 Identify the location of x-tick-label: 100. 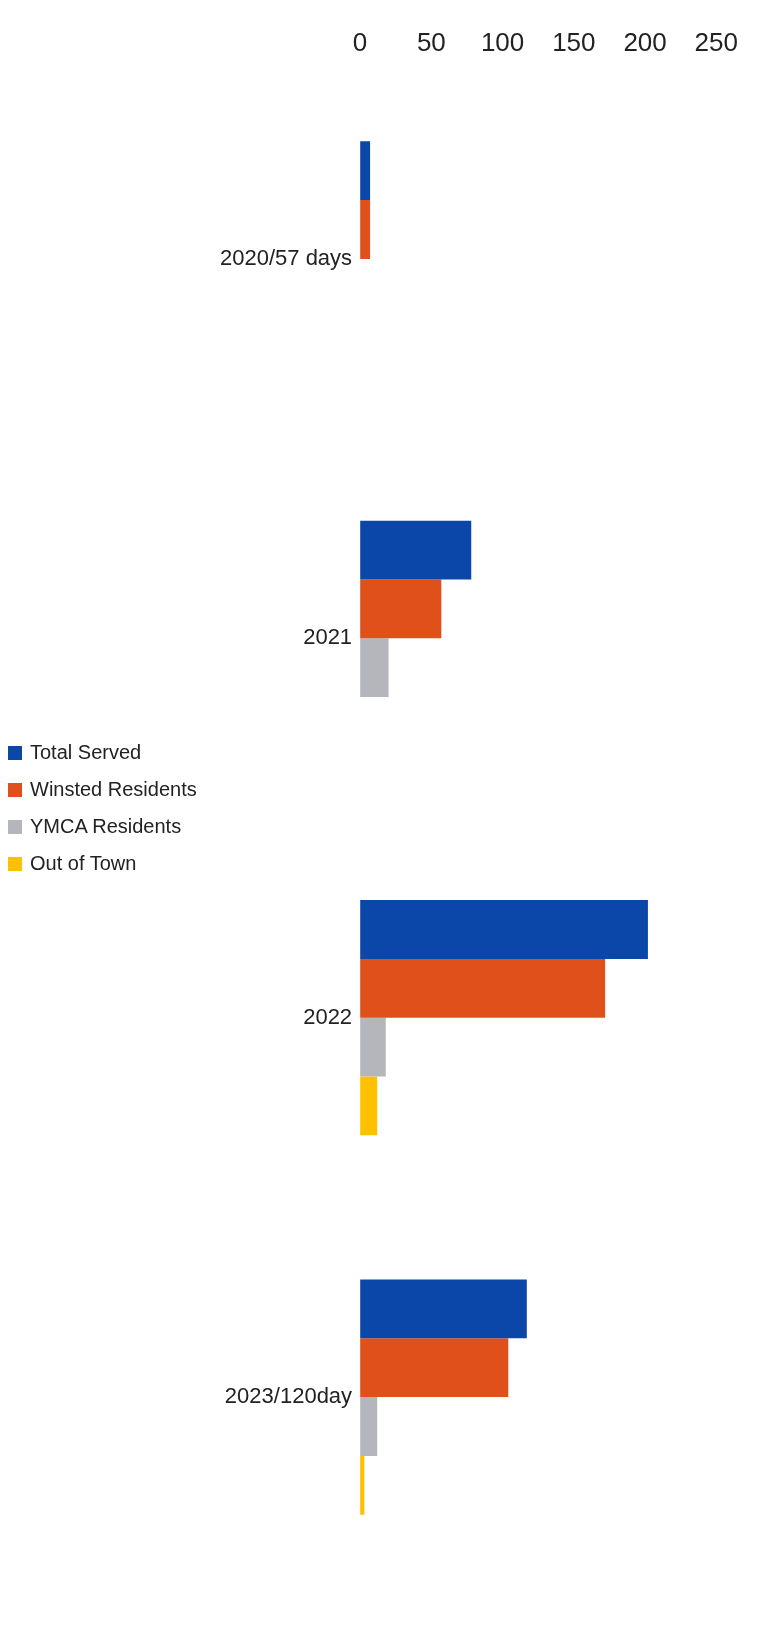
(502, 41).